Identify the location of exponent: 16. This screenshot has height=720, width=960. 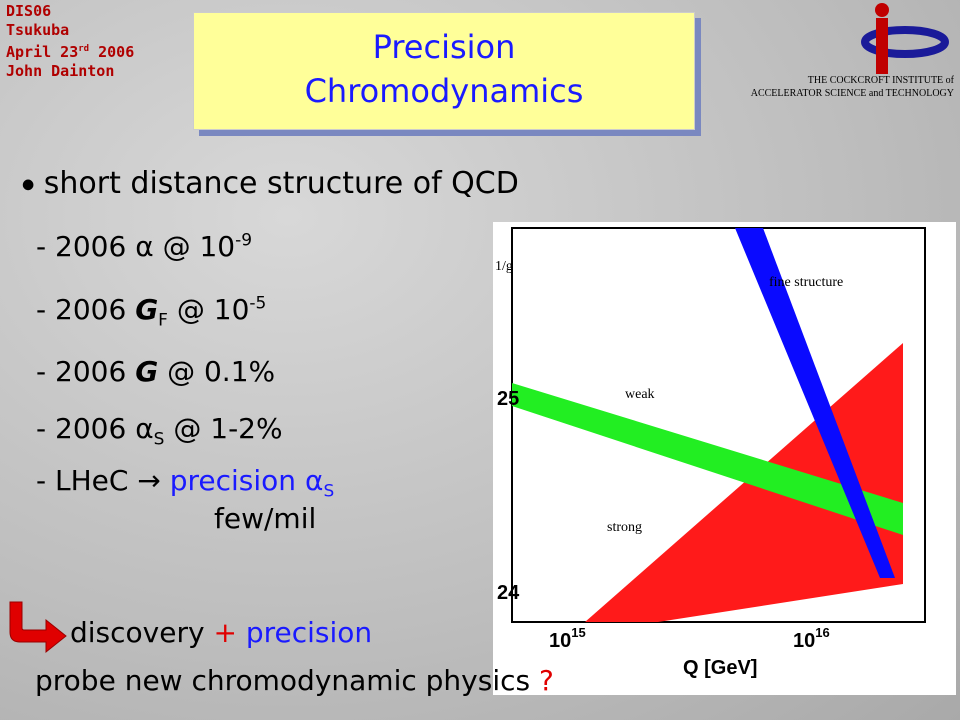
(822, 632).